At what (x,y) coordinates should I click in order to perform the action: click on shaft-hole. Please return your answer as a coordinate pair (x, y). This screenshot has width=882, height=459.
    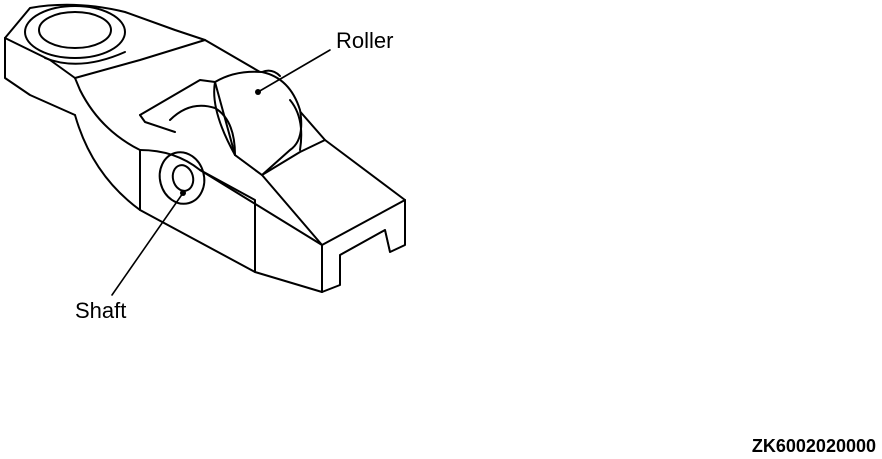
    Looking at the image, I should click on (182, 178).